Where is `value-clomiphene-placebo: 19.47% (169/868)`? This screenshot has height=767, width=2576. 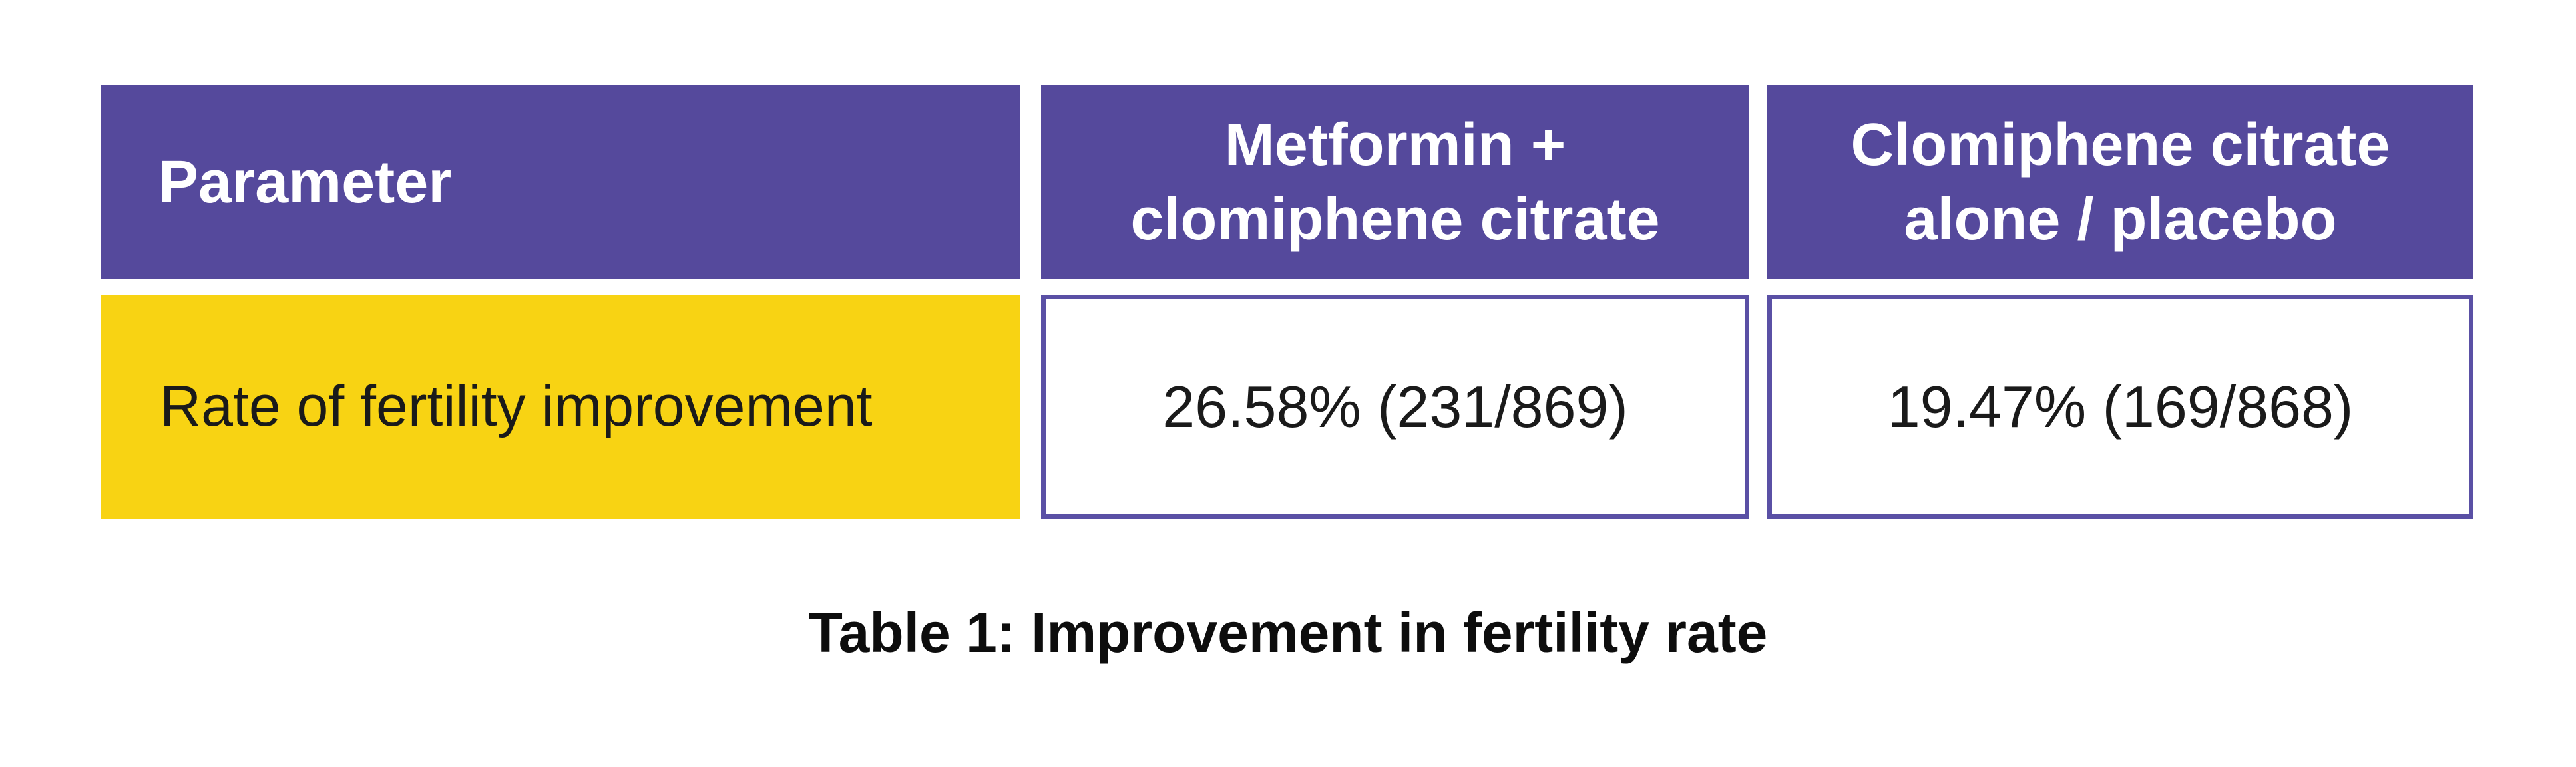
value-clomiphene-placebo: 19.47% (169/868) is located at coordinates (2120, 407).